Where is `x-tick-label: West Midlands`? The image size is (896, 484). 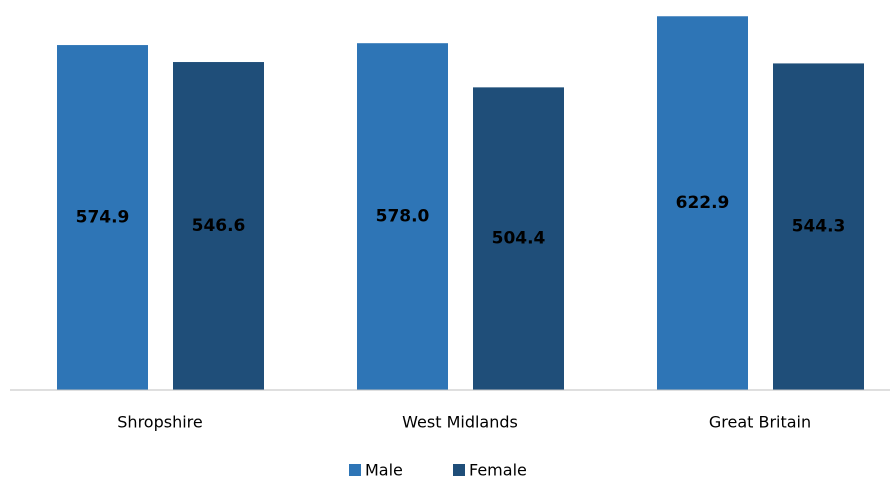
x-tick-label: West Midlands is located at coordinates (460, 422).